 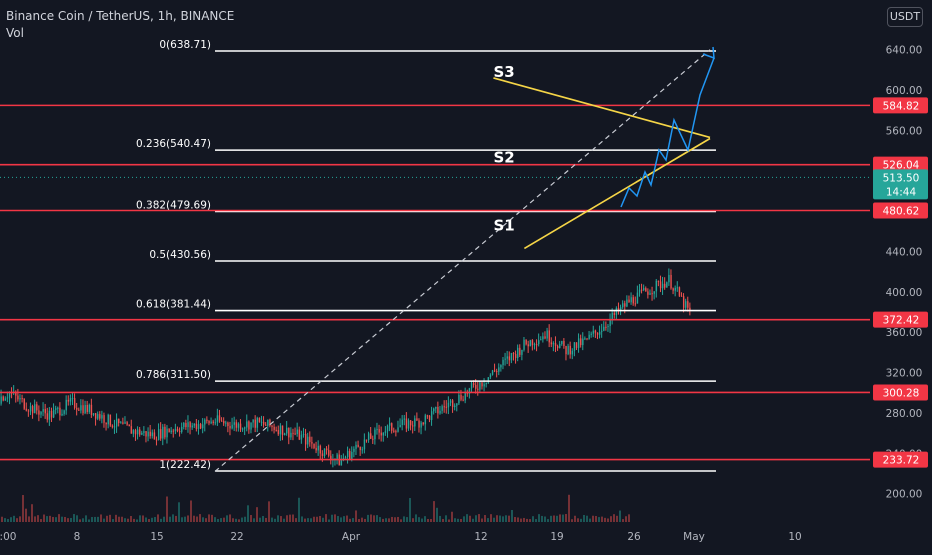 What do you see at coordinates (503, 225) in the screenshot?
I see `annotation-s1: S1` at bounding box center [503, 225].